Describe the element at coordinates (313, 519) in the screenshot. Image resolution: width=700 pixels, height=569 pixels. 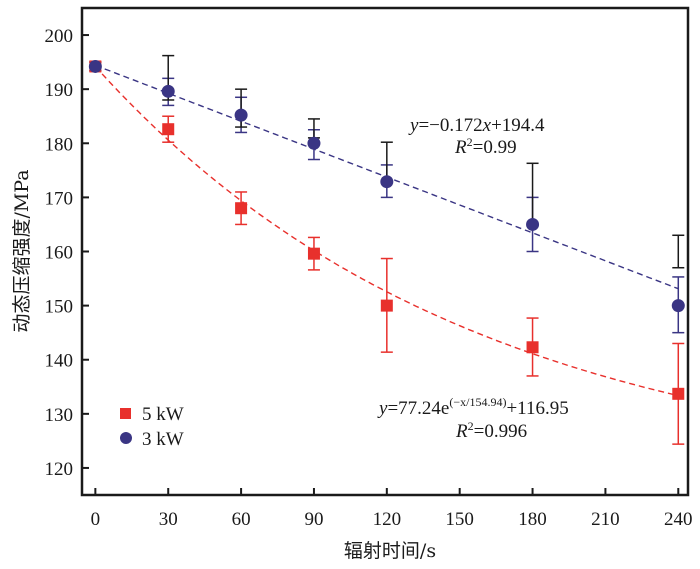
I see `x-tick-label: 90` at that location.